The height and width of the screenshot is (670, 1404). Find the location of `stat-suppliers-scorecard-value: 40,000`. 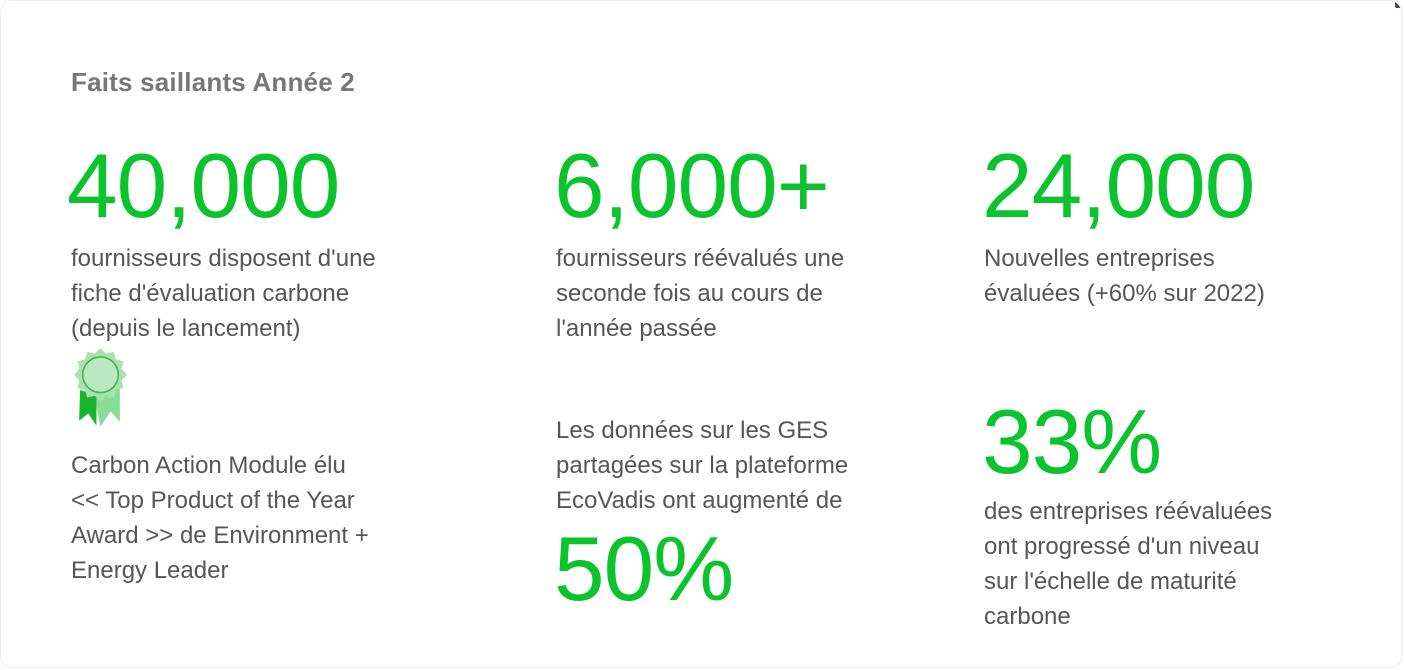

stat-suppliers-scorecard-value: 40,000 is located at coordinates (203, 186).